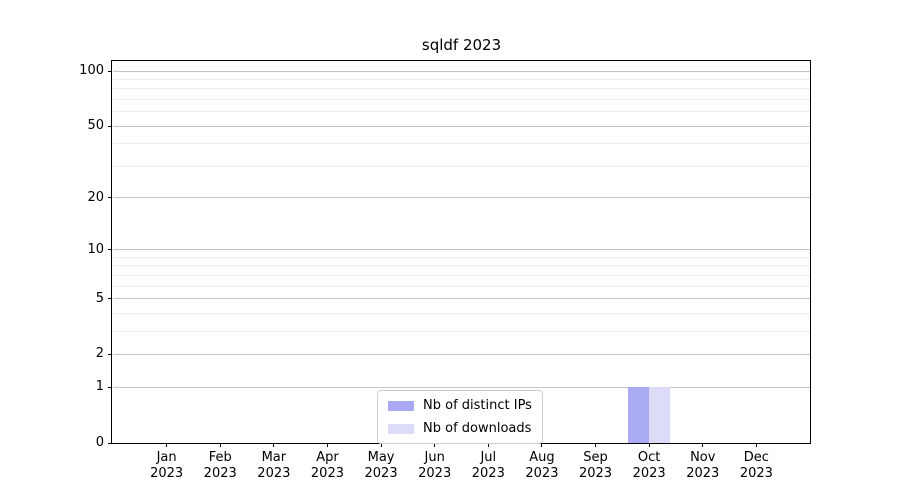  I want to click on x-tick-jul-2023, so click(488, 445).